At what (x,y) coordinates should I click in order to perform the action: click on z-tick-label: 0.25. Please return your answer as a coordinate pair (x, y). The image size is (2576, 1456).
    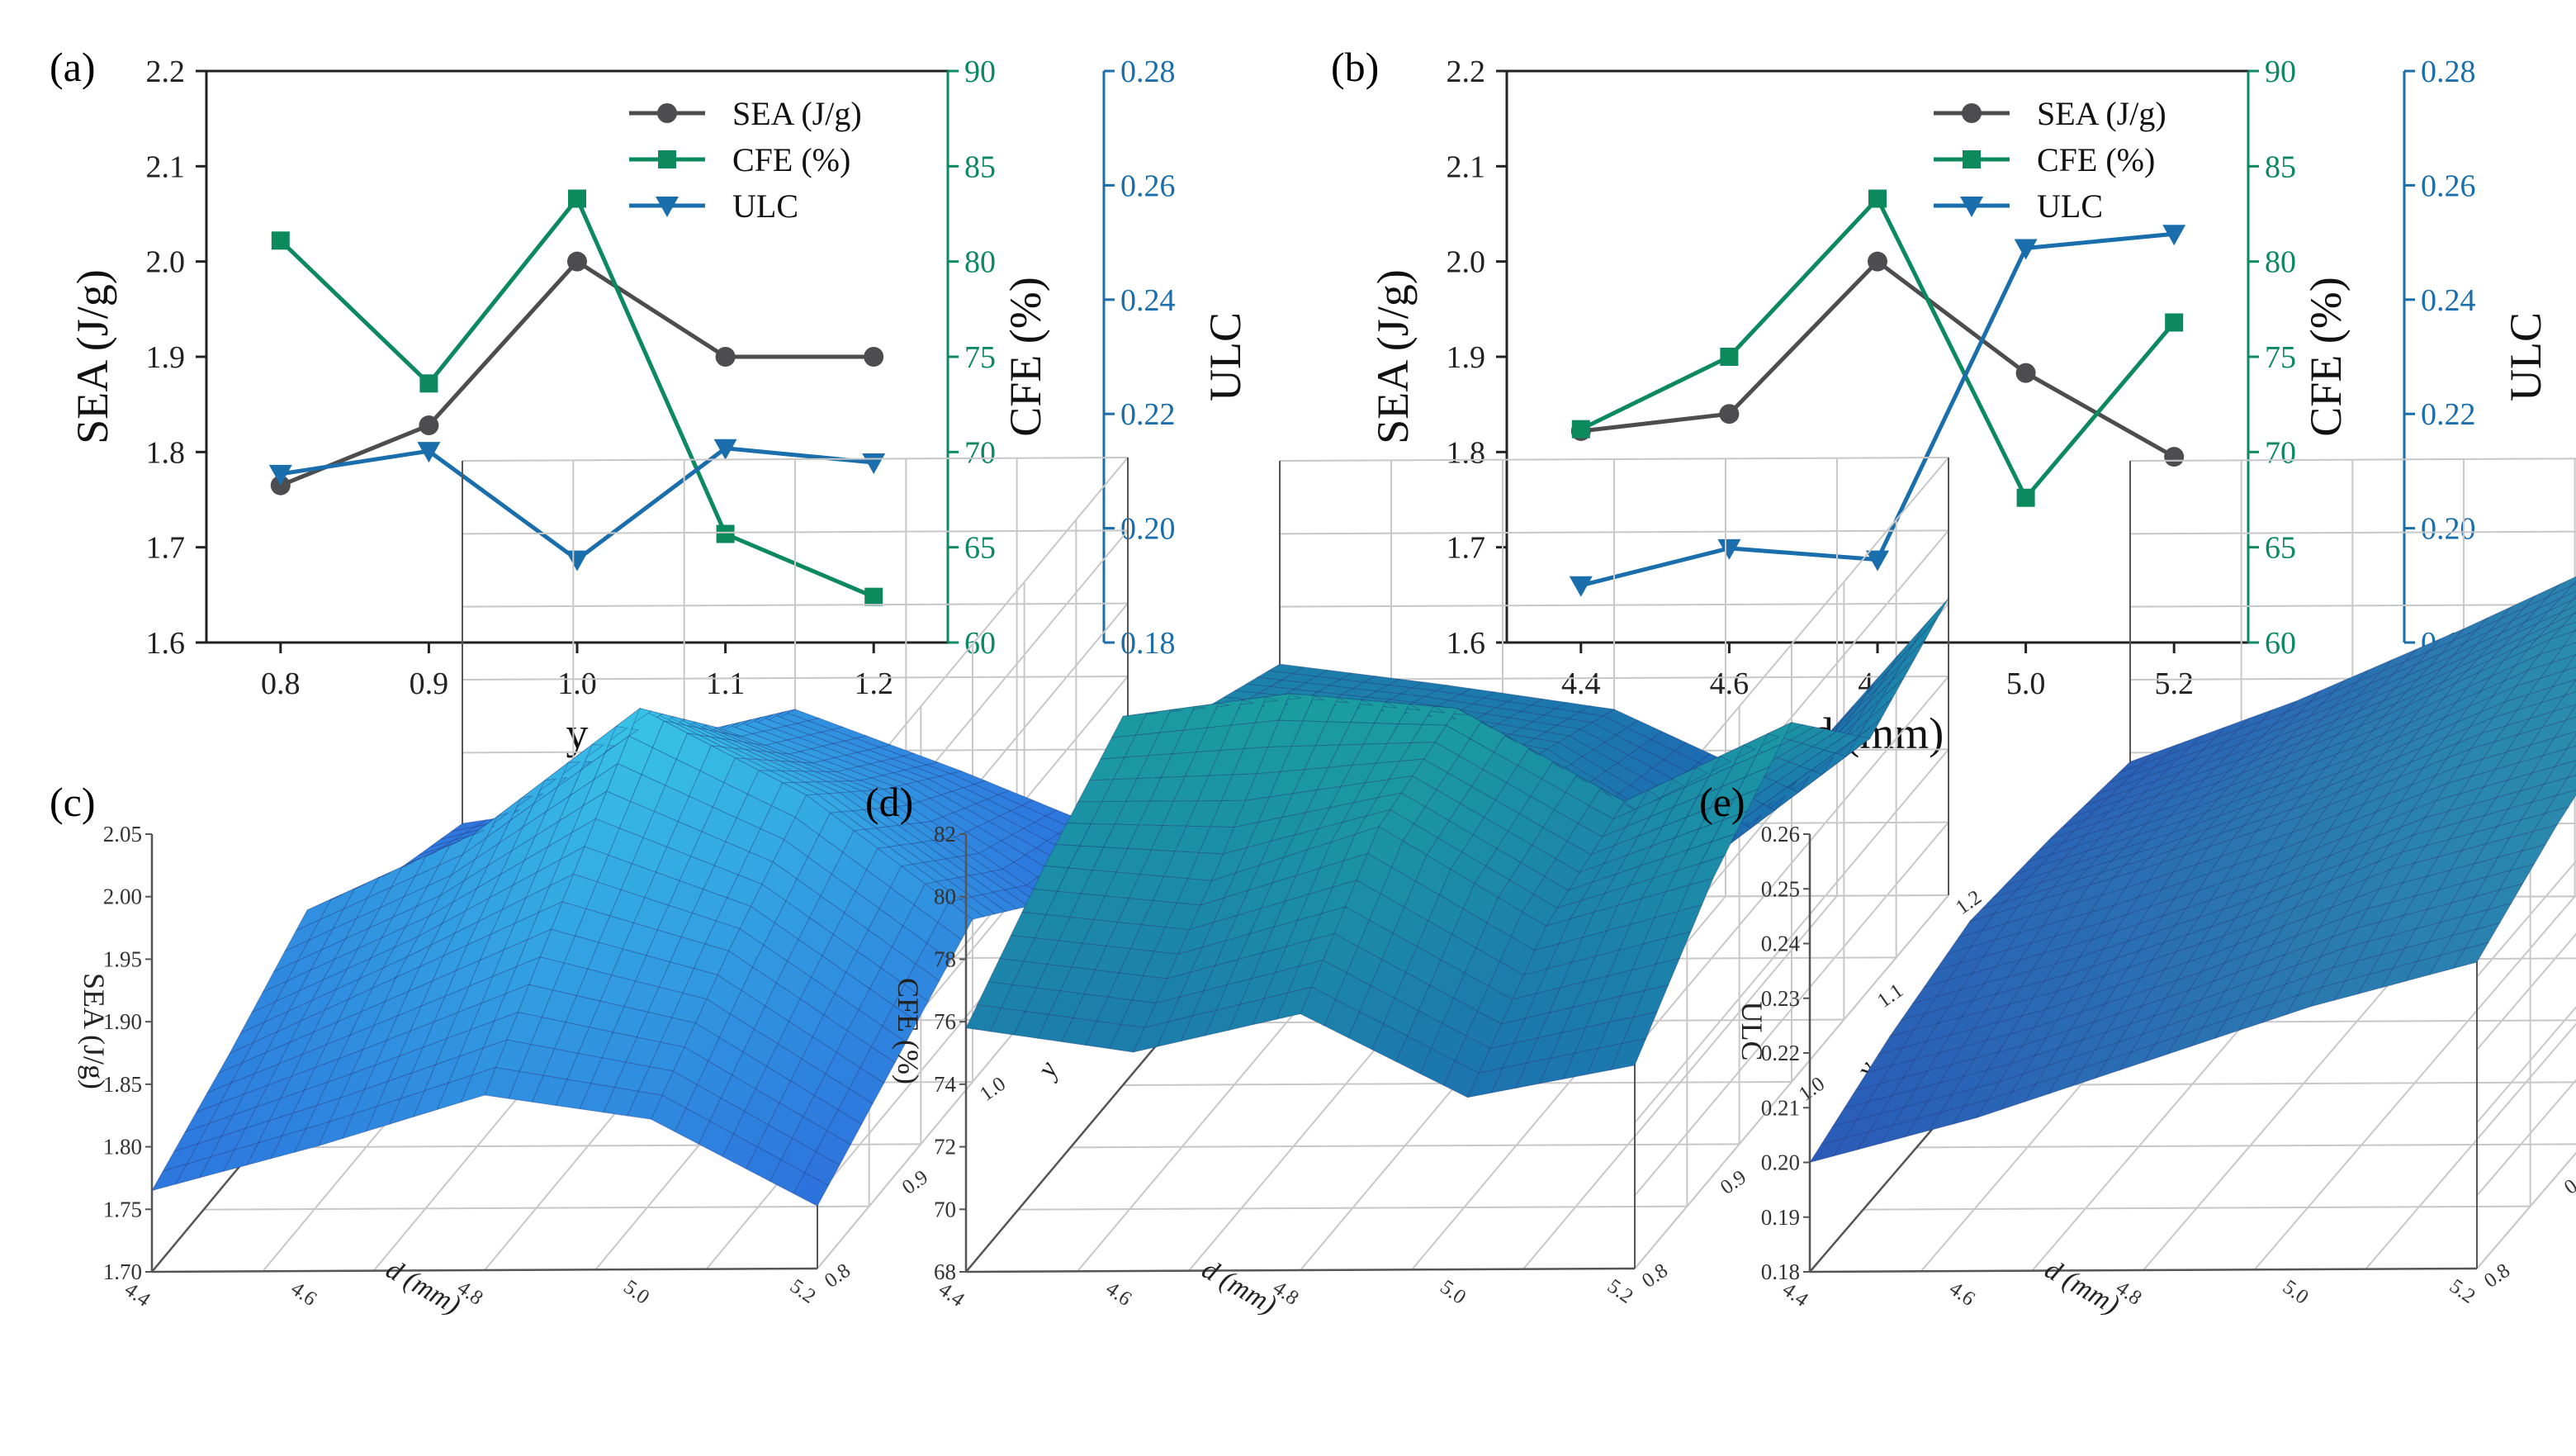
    Looking at the image, I should click on (1780, 888).